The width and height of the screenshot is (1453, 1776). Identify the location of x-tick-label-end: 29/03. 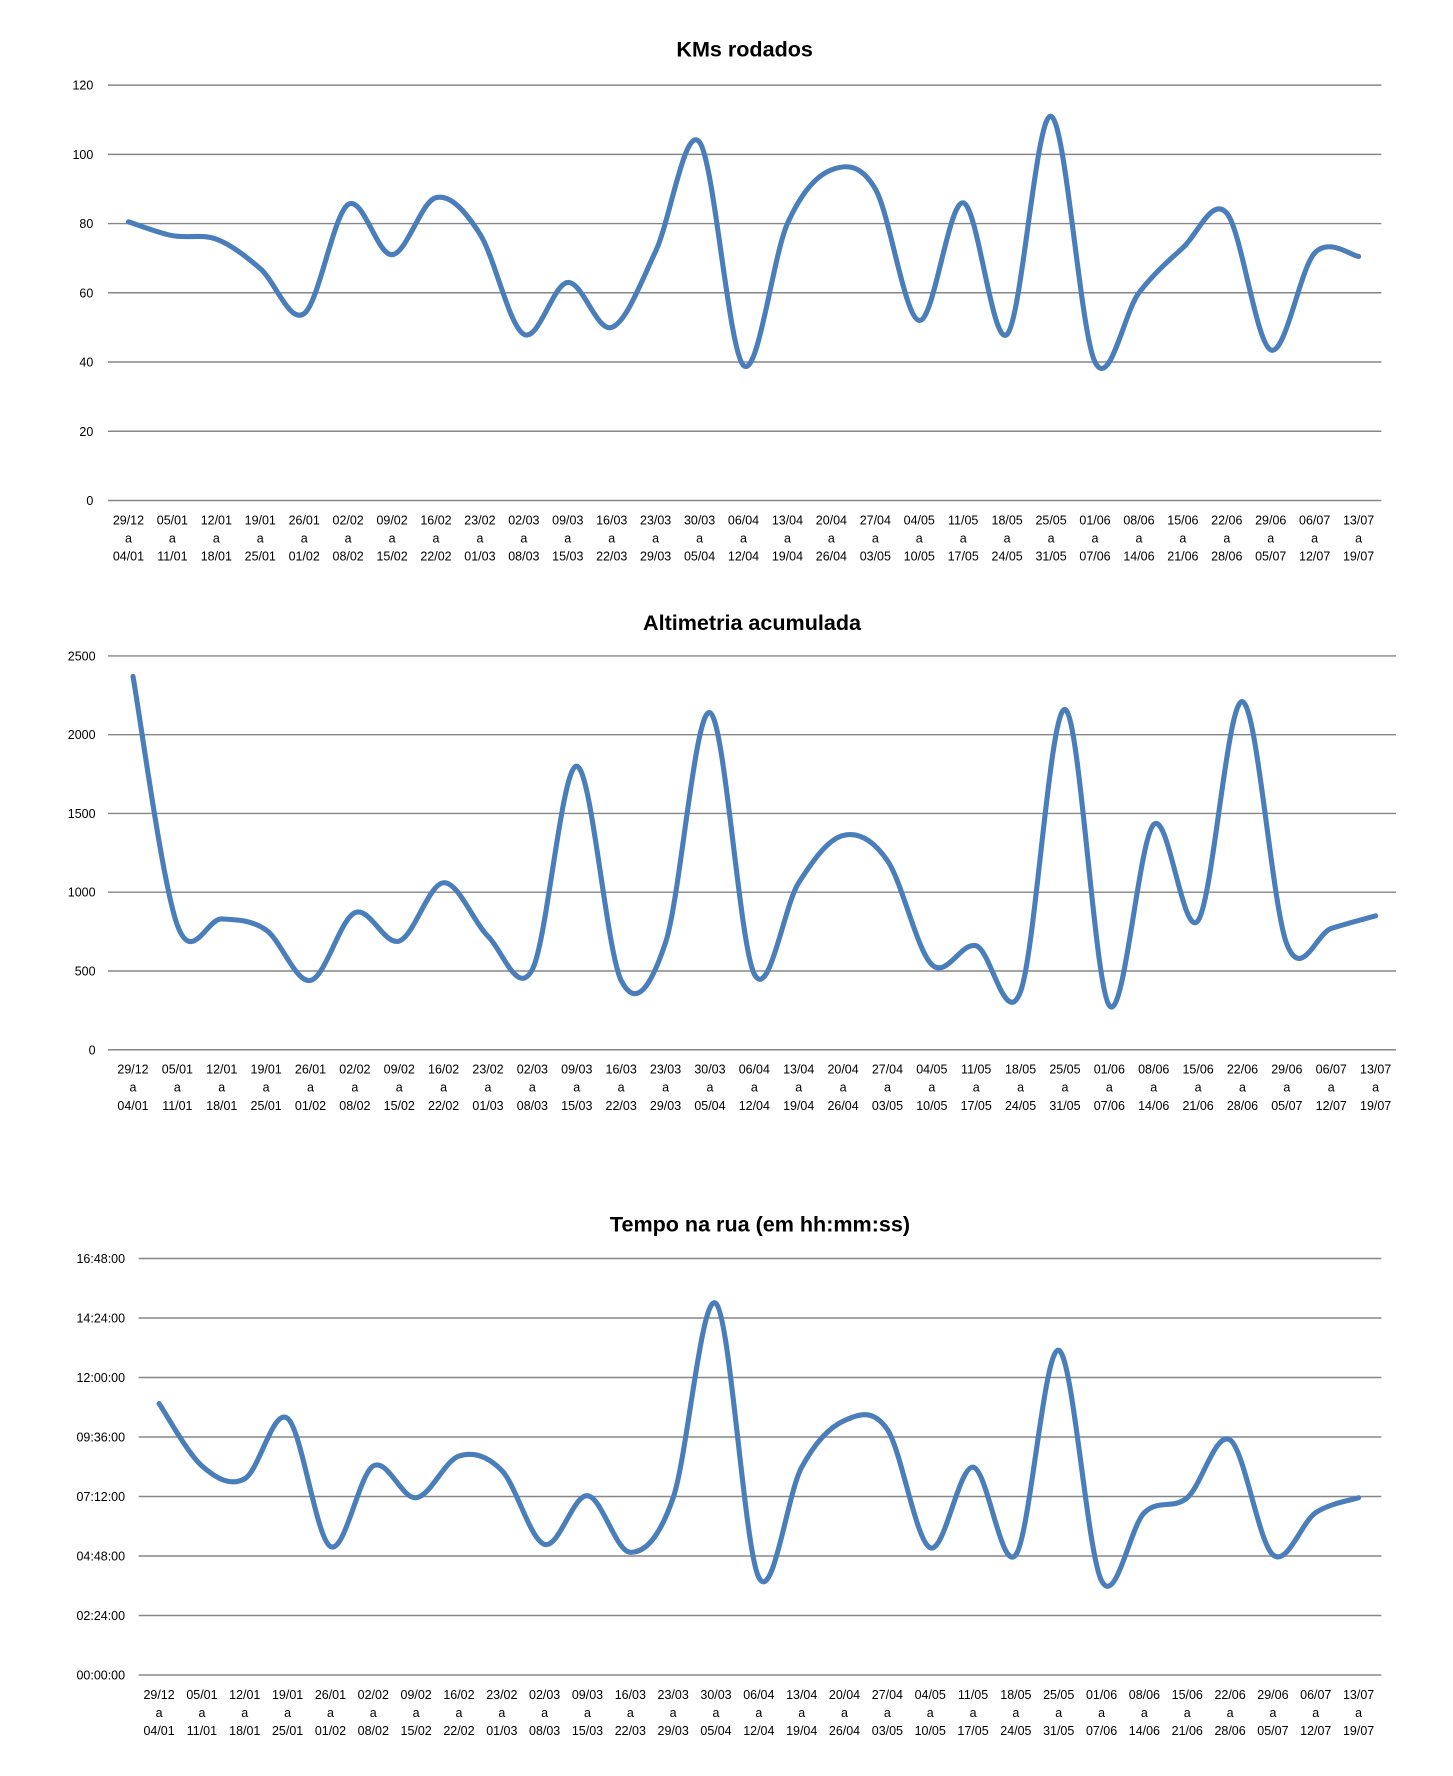
(673, 1731).